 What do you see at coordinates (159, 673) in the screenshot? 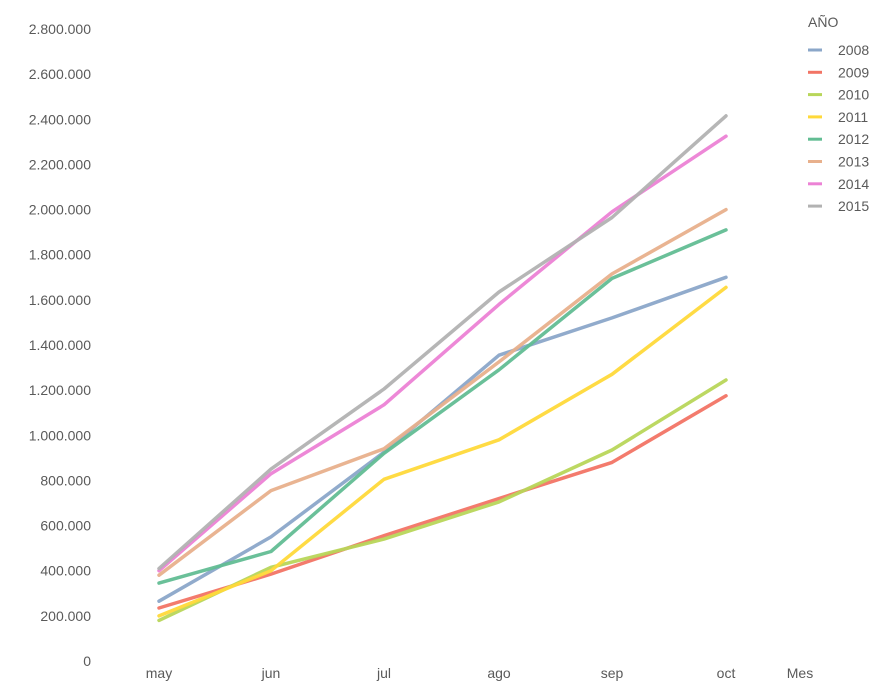
I see `x-tick-label: may` at bounding box center [159, 673].